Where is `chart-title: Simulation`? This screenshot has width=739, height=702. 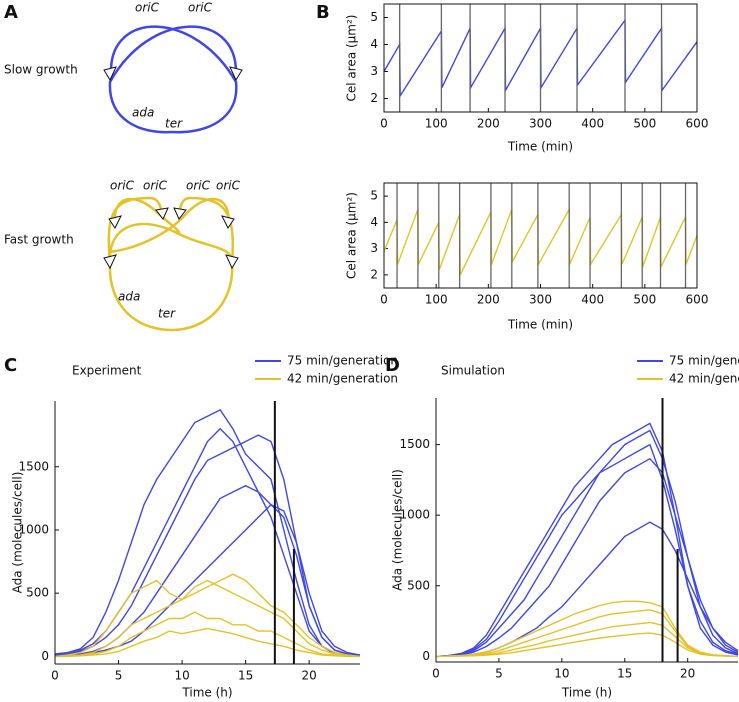 chart-title: Simulation is located at coordinates (473, 371).